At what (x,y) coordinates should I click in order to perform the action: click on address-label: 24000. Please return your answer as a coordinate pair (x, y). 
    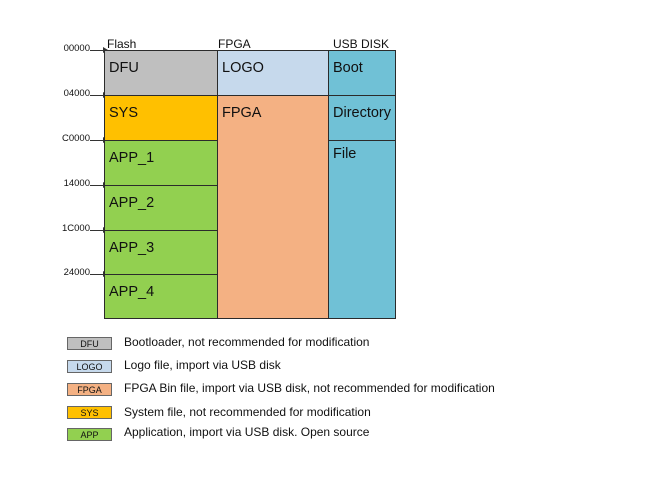
    Looking at the image, I should click on (76, 272).